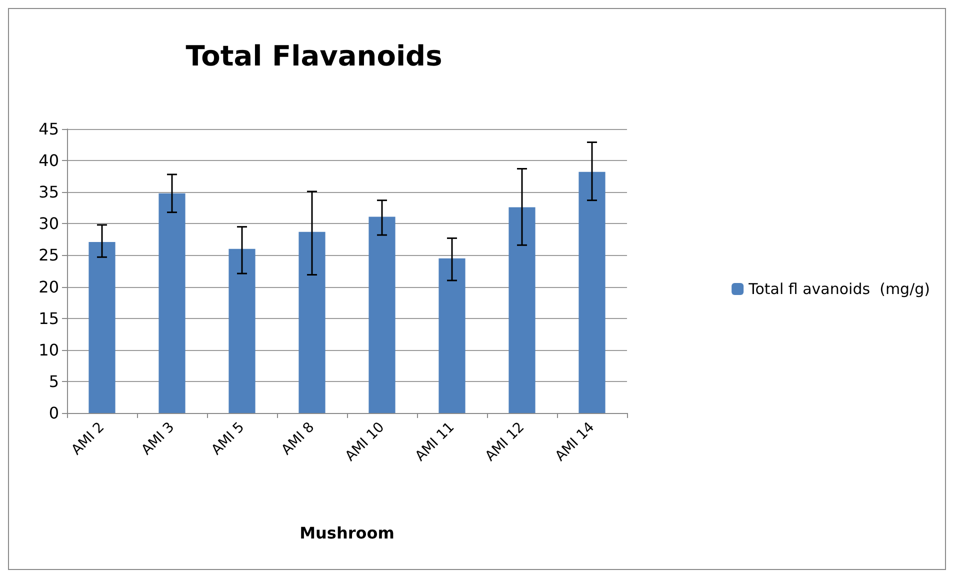 This screenshot has width=956, height=580. I want to click on y-tick-label: 5, so click(53, 381).